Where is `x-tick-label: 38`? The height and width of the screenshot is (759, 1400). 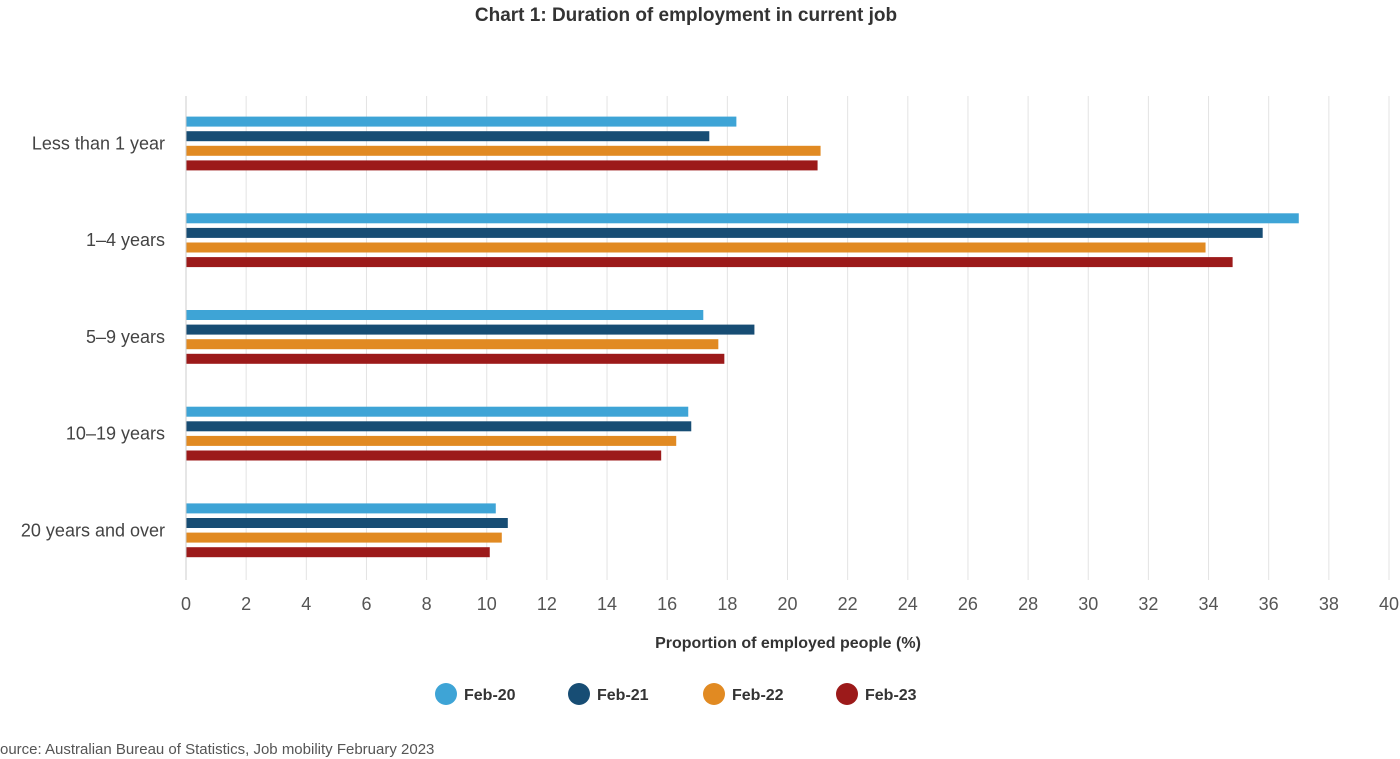 x-tick-label: 38 is located at coordinates (1329, 604).